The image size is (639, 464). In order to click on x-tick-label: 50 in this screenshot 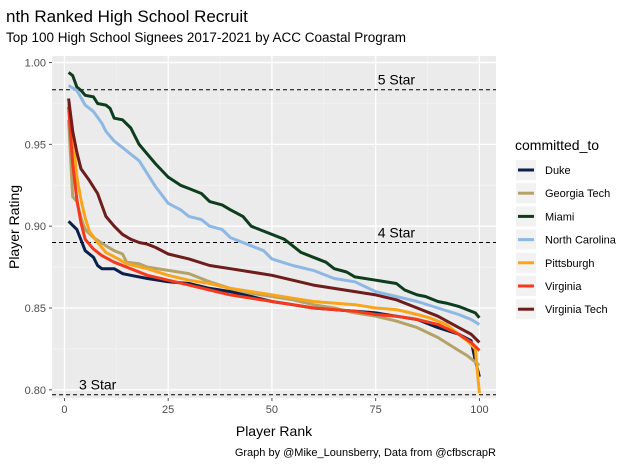, I will do `click(272, 410)`.